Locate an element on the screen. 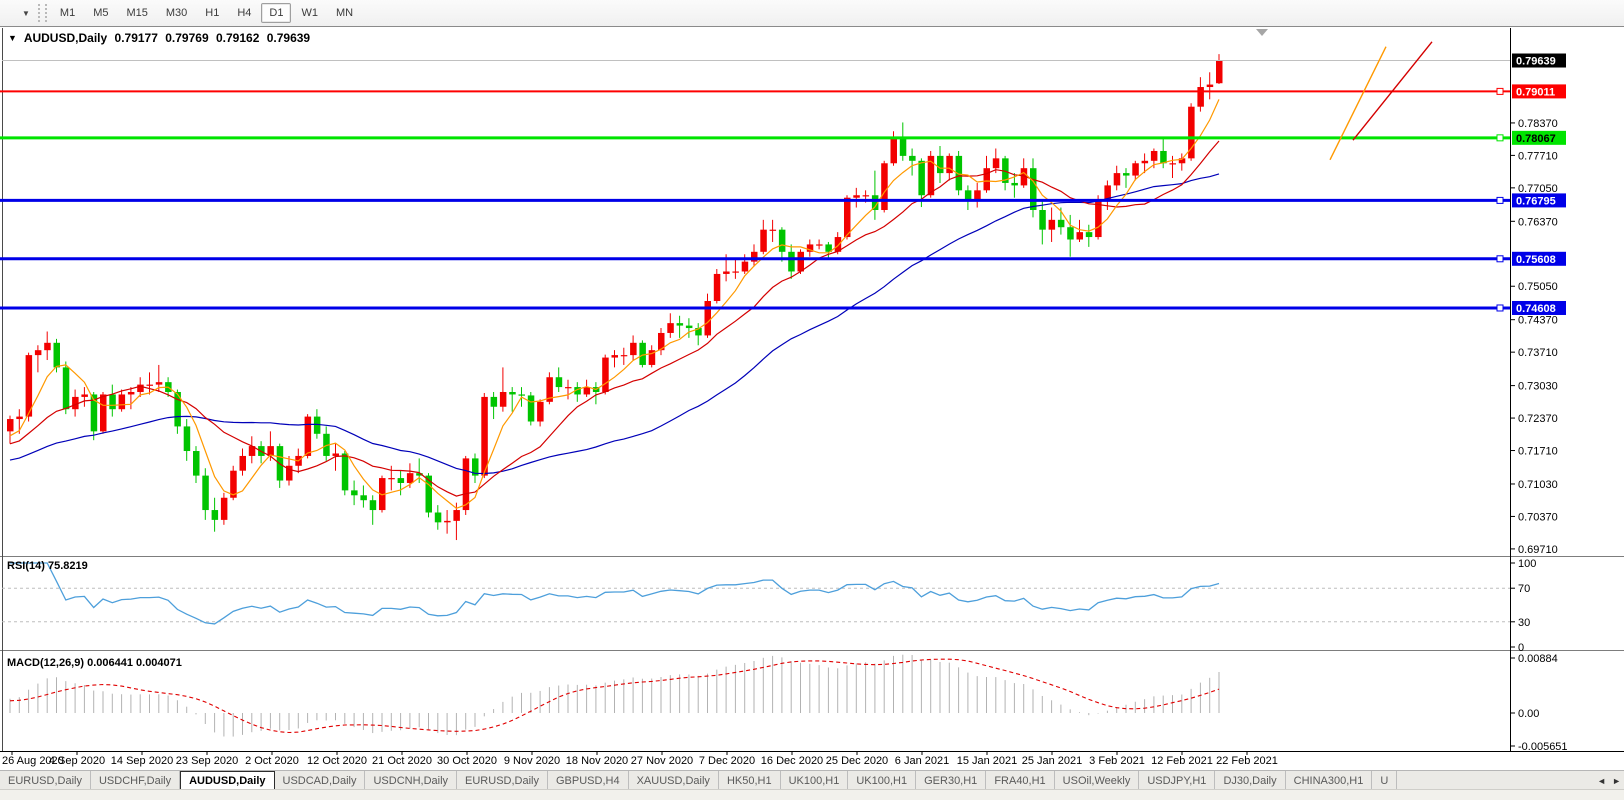  current-price-badge: 0.79639 is located at coordinates (1539, 60).